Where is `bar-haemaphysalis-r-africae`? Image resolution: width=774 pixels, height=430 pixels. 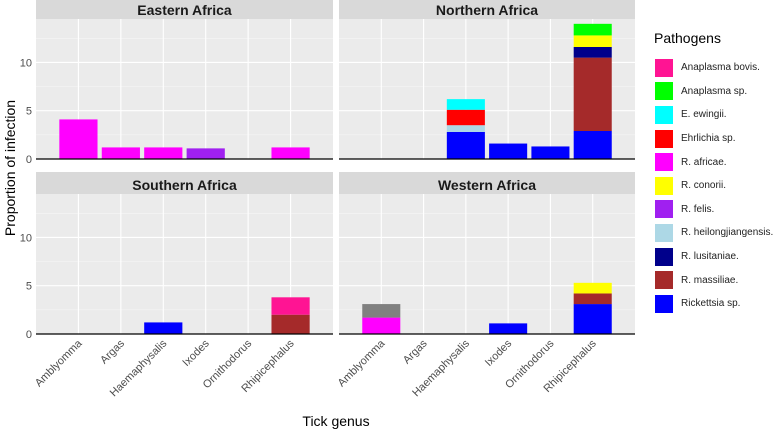
bar-haemaphysalis-r-africae is located at coordinates (163, 153).